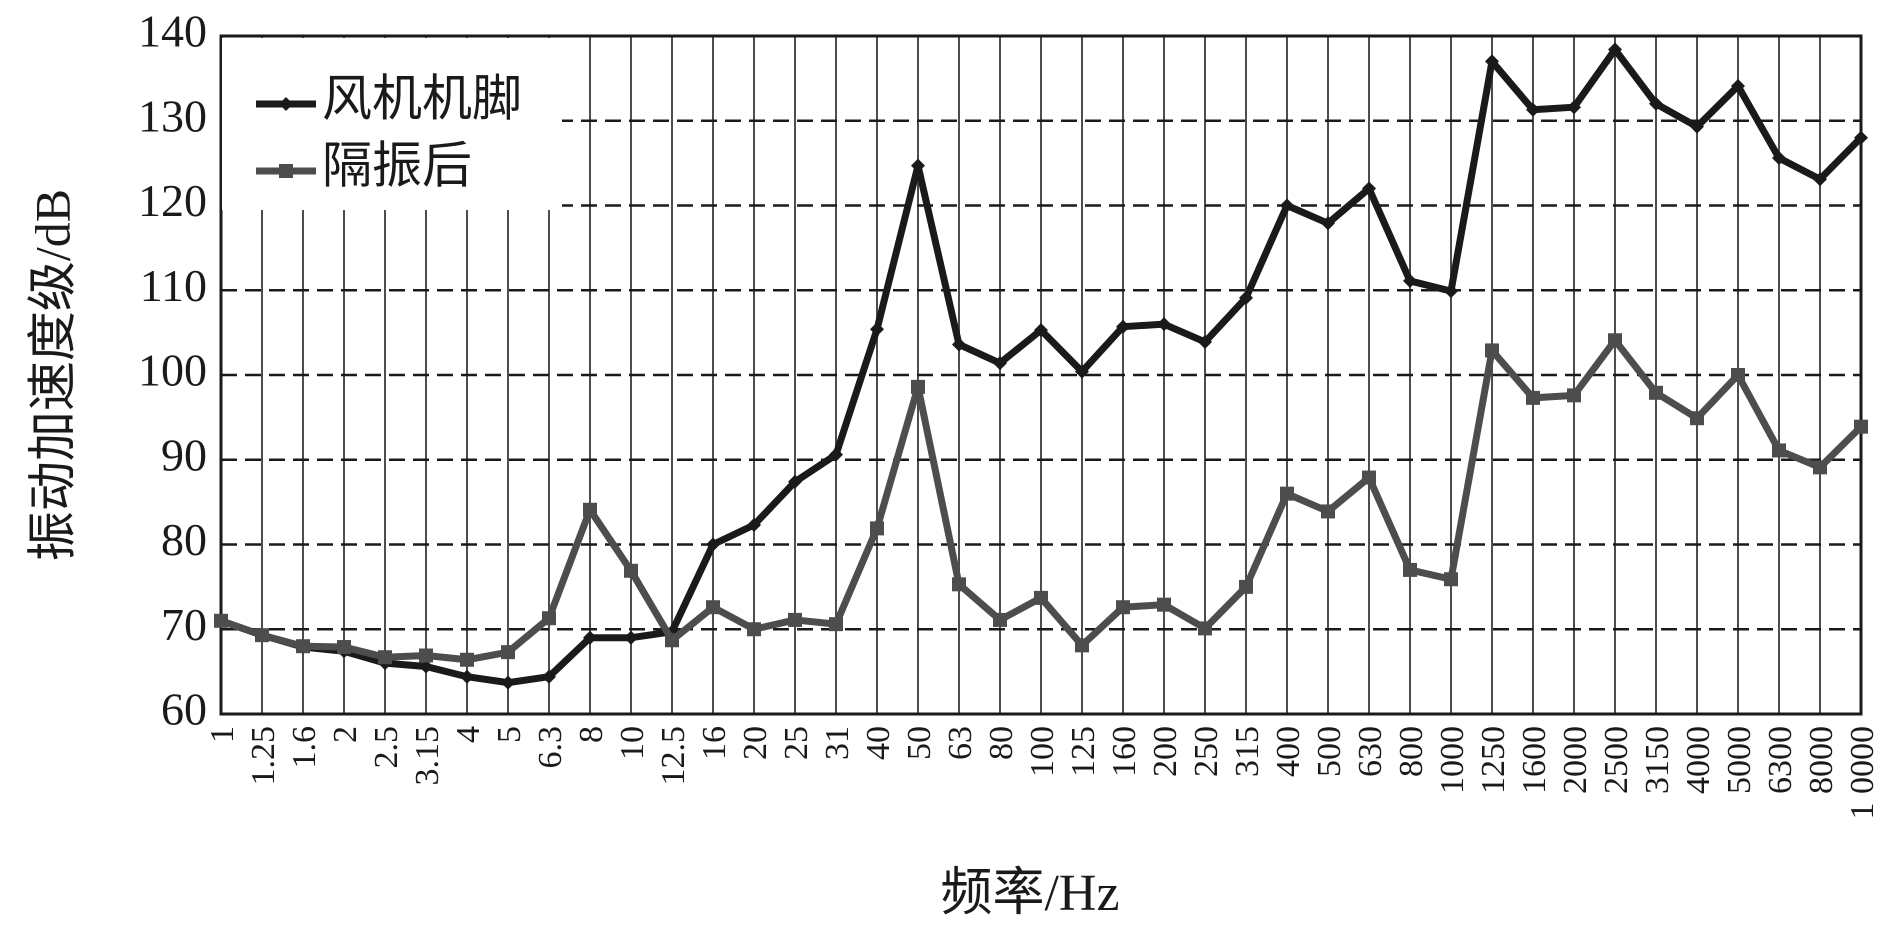 This screenshot has height=945, width=1890. Describe the element at coordinates (1657, 760) in the screenshot. I see `x-tick-label: 3150` at that location.